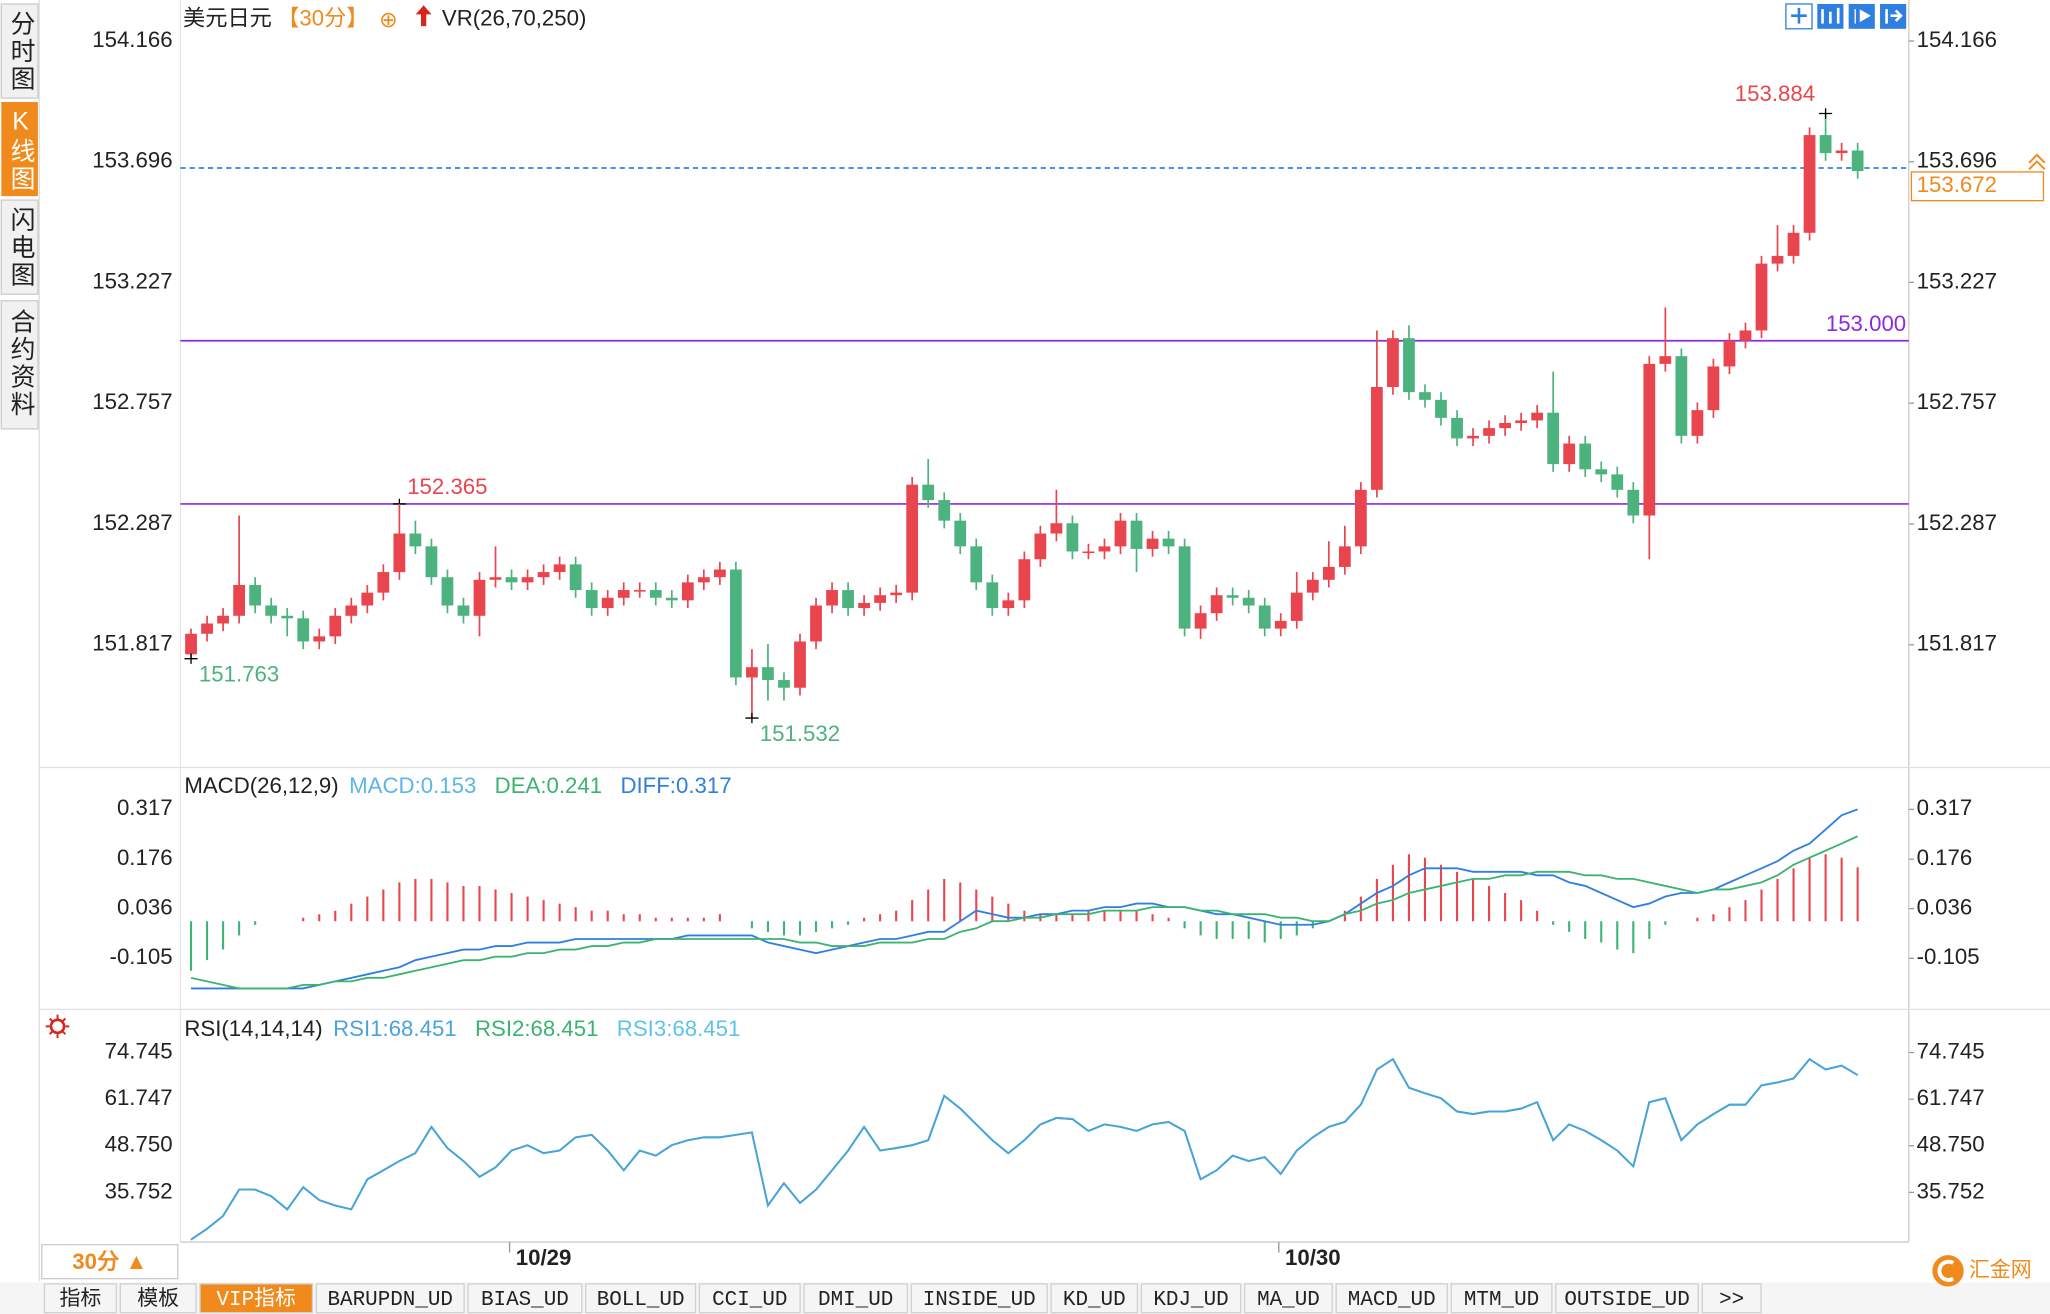  I want to click on sidebar-label: 分时图, so click(20, 51).